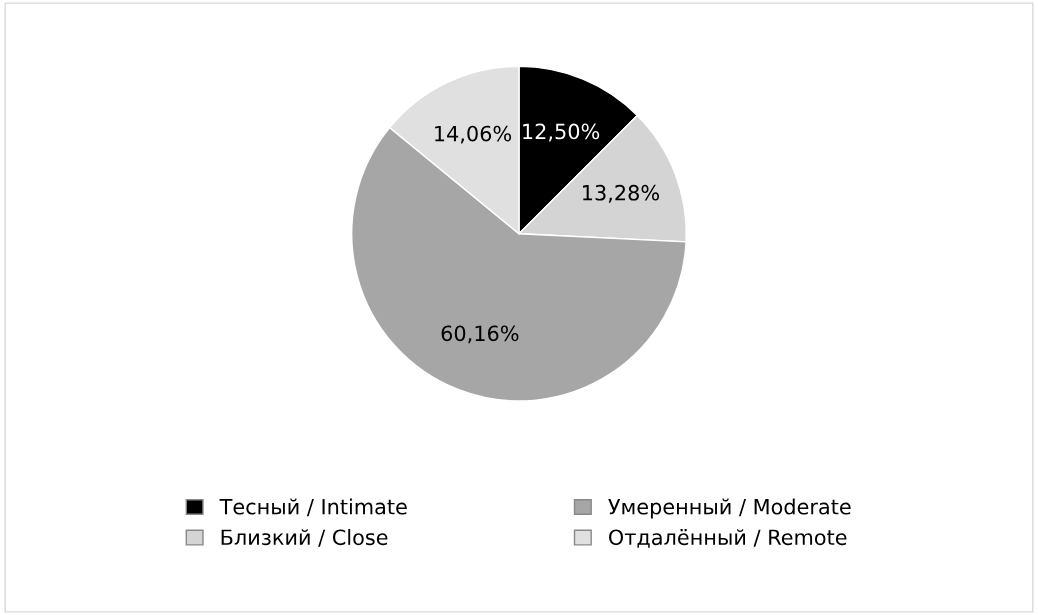 The image size is (1038, 615). Describe the element at coordinates (480, 334) in the screenshot. I see `data-label: 60,16%` at that location.